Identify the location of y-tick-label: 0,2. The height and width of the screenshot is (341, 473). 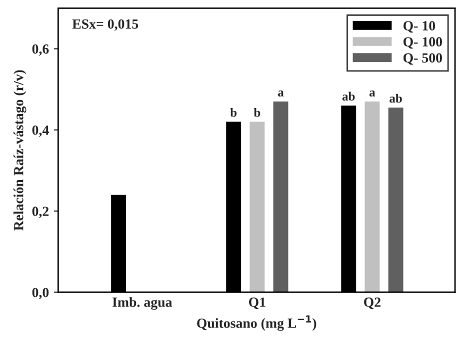
(40, 212).